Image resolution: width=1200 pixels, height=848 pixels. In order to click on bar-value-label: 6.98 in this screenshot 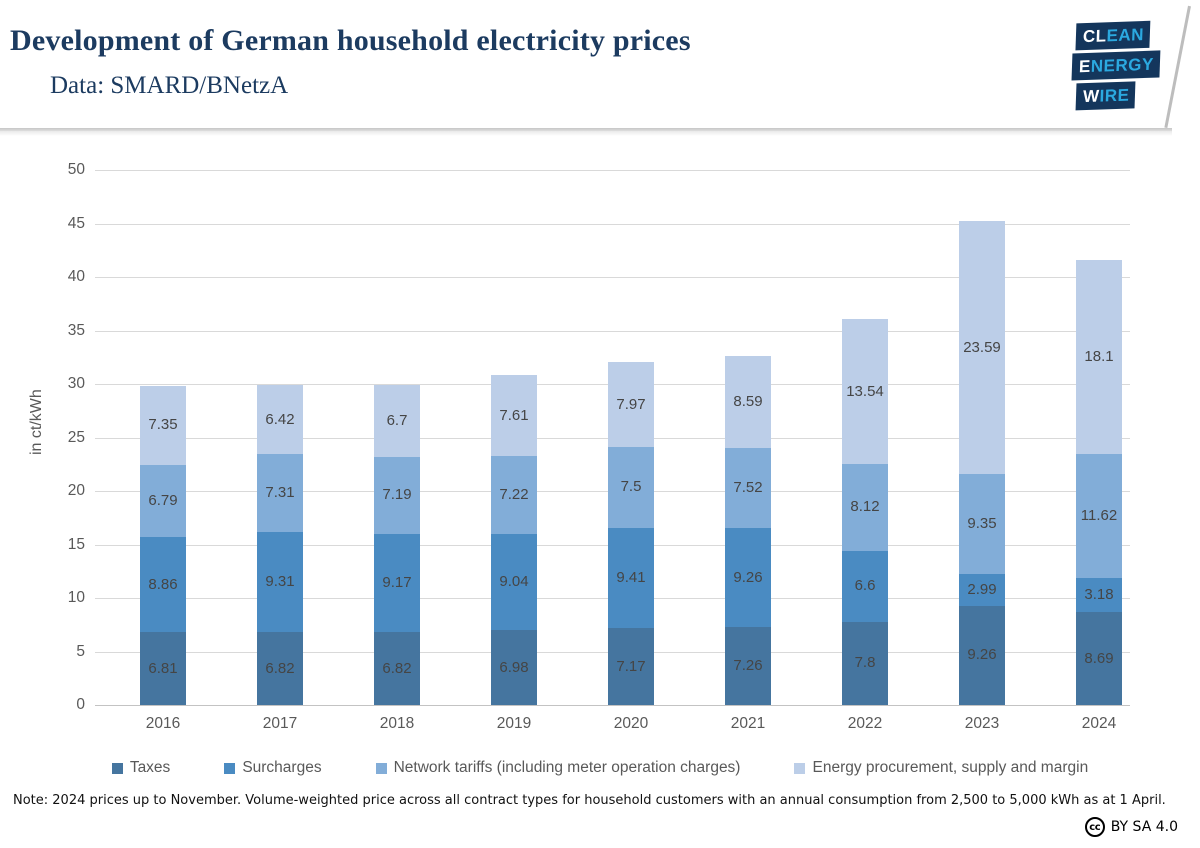, I will do `click(514, 667)`.